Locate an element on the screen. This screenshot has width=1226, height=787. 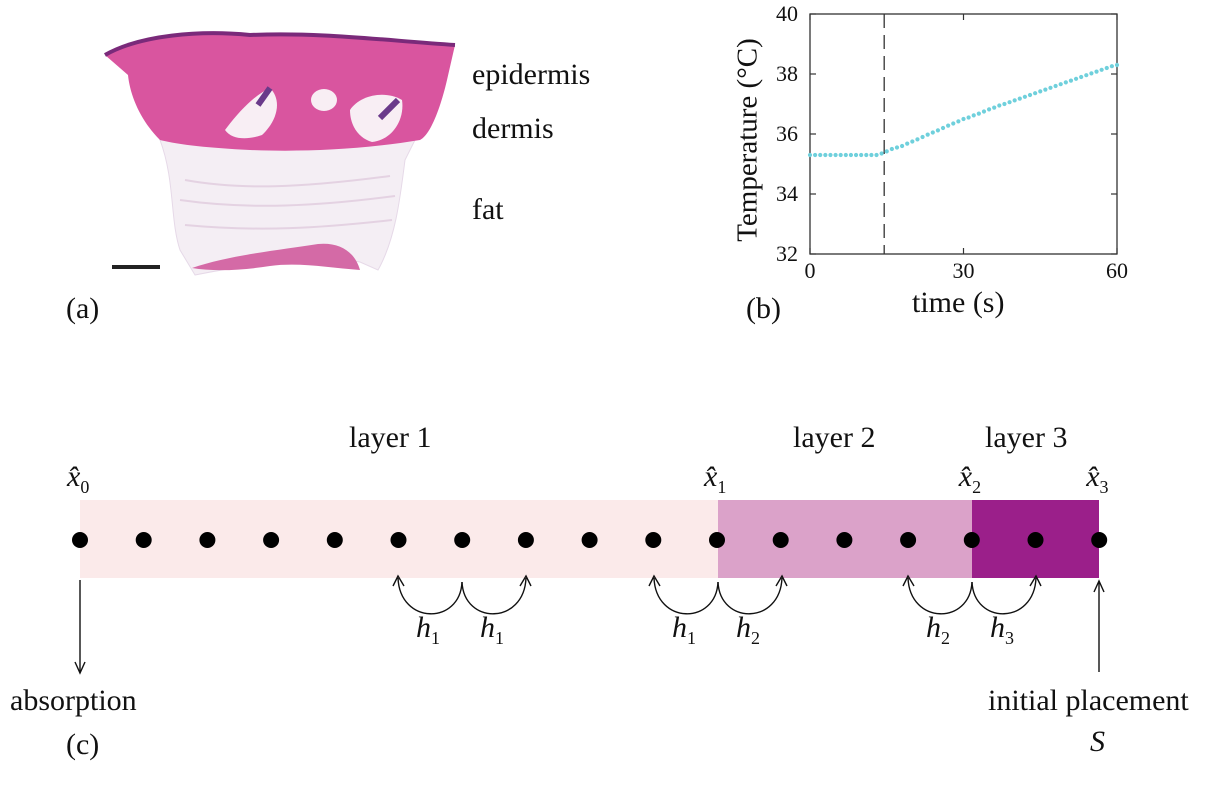
histology-image is located at coordinates (280, 153).